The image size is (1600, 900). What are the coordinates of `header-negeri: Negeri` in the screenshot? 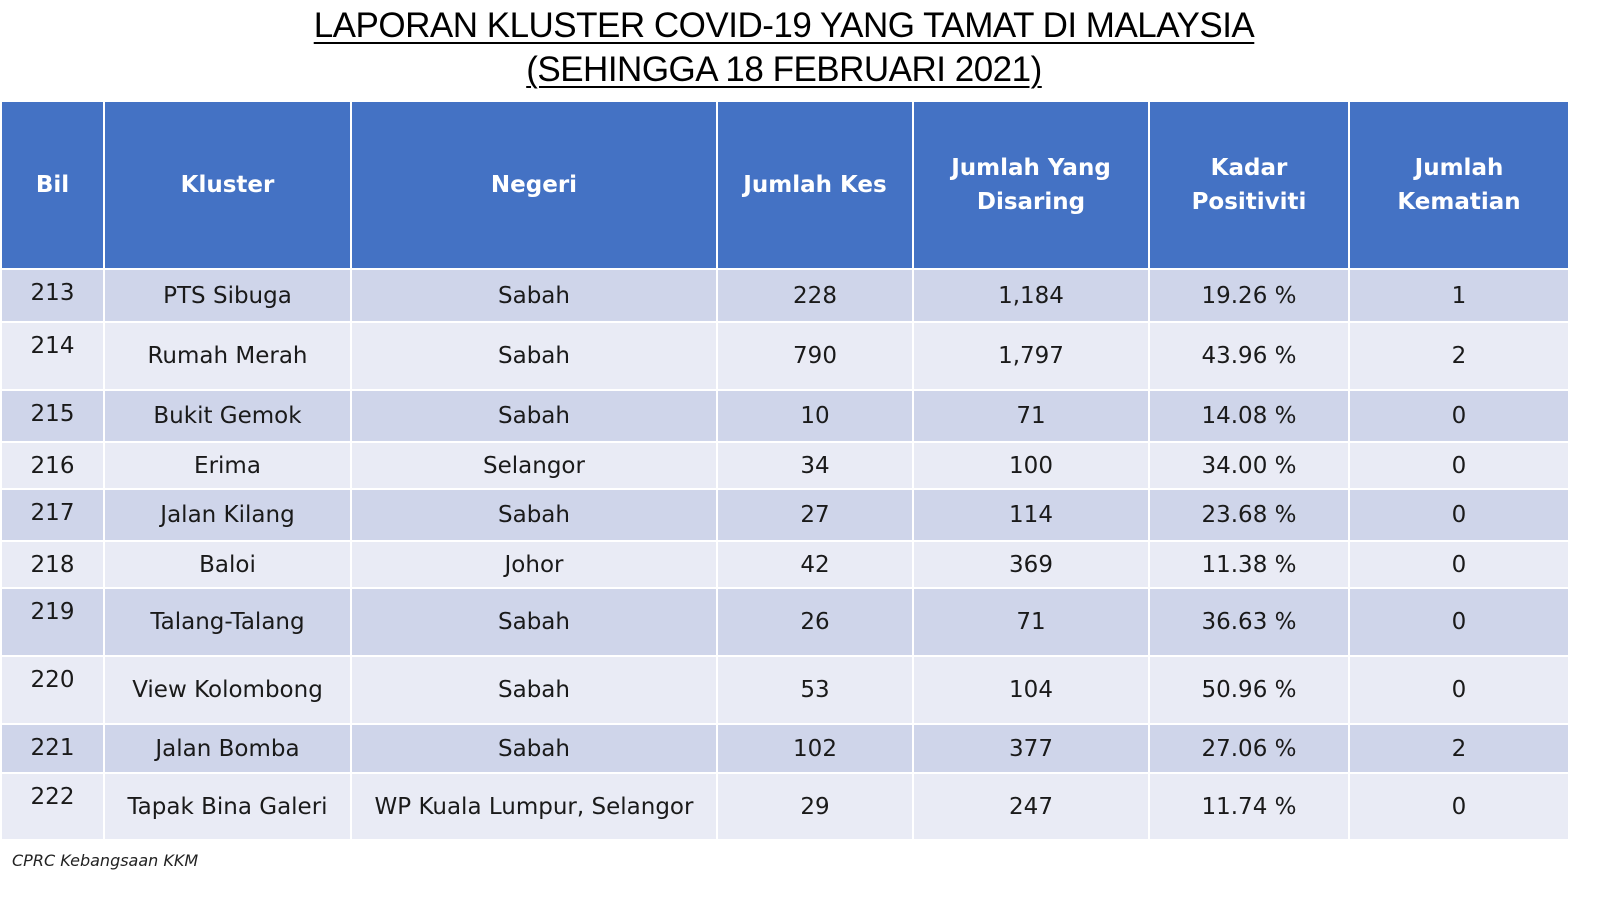 It's located at (534, 185).